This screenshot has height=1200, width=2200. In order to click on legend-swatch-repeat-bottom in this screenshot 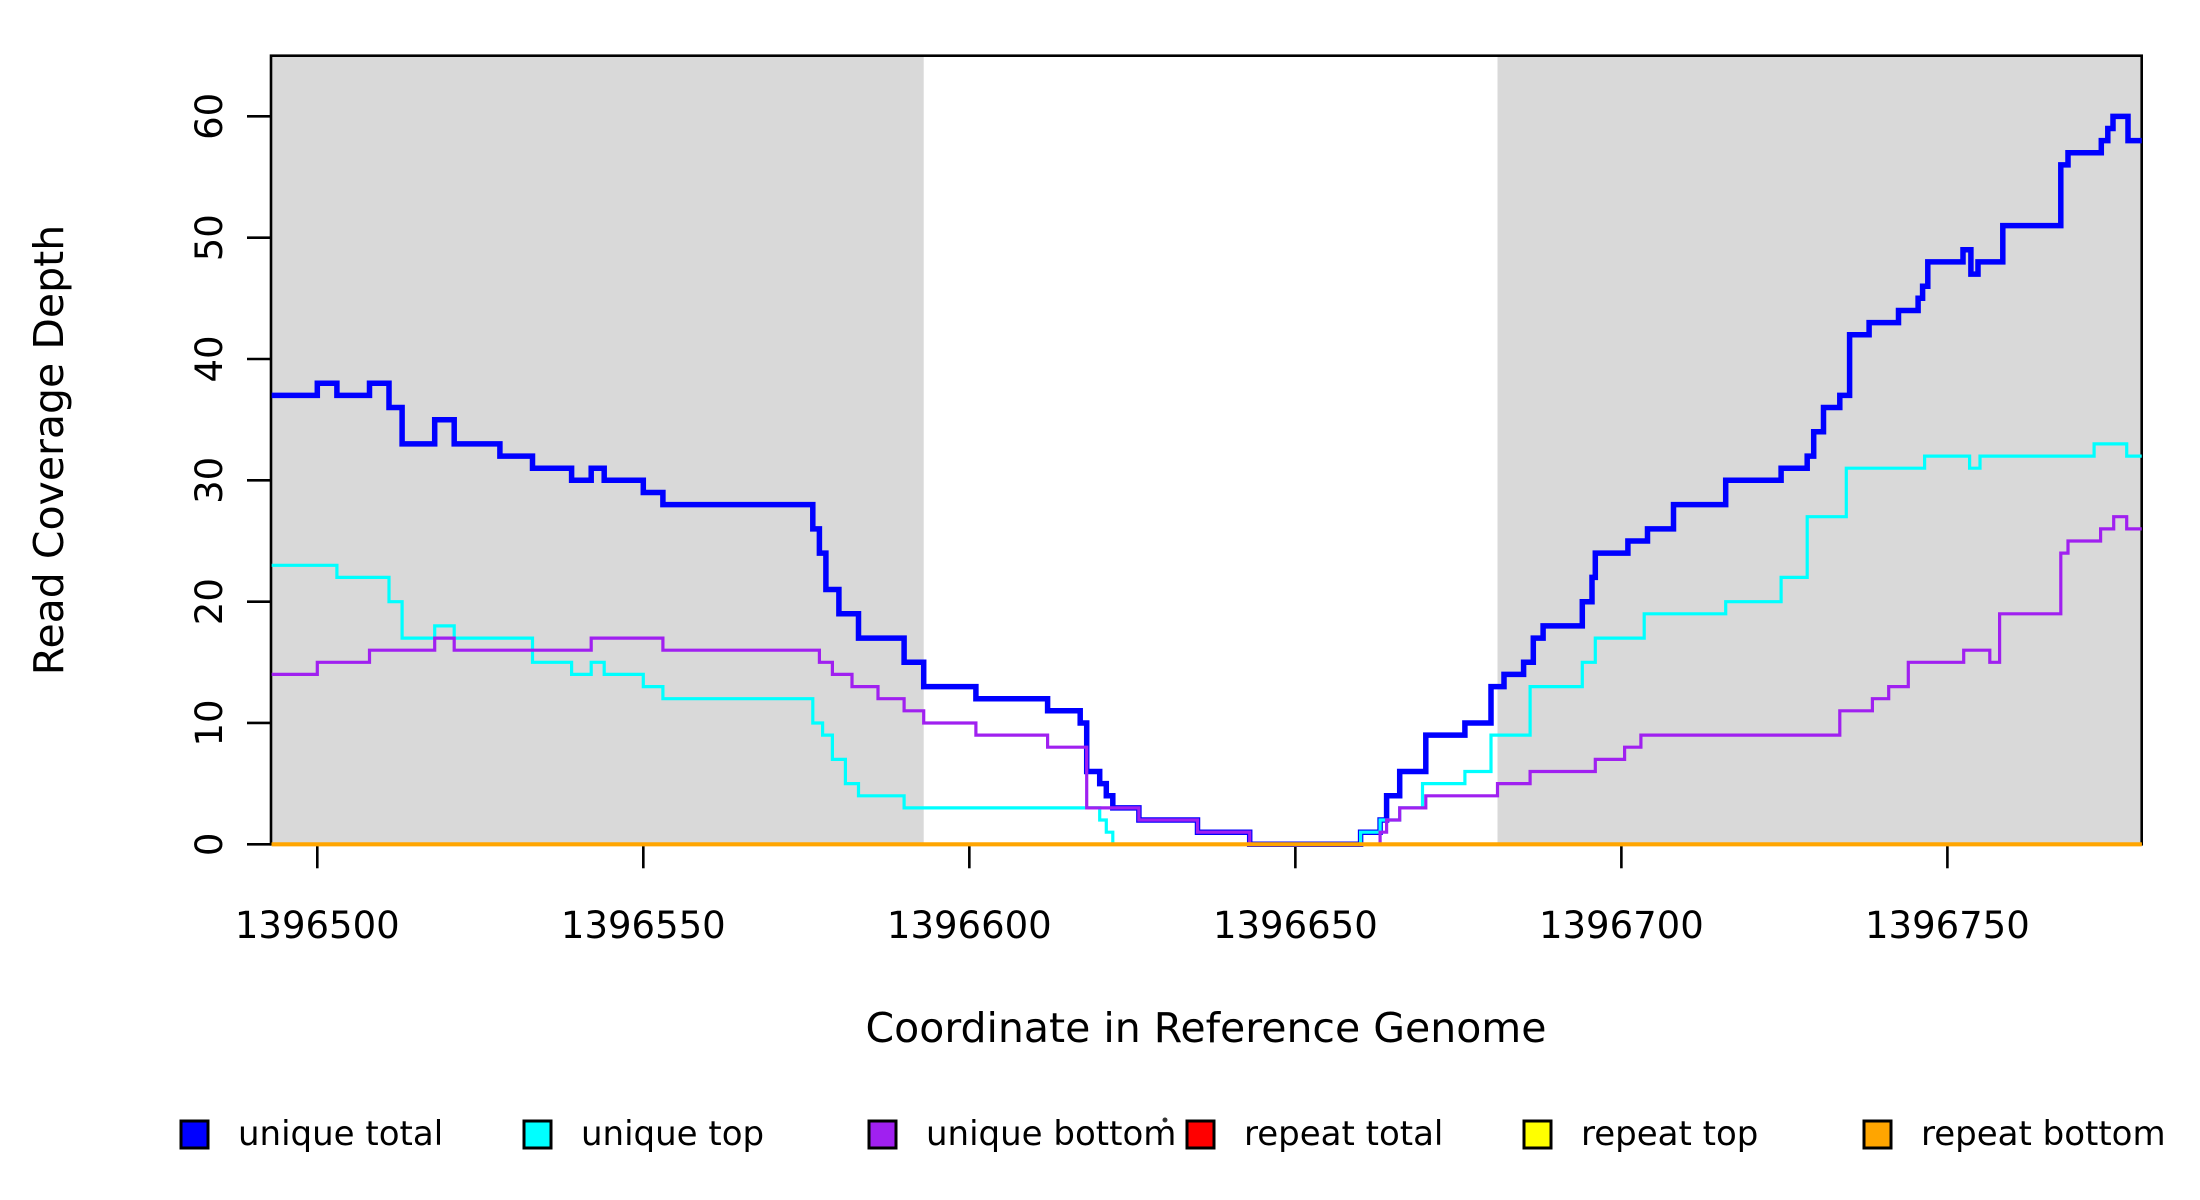, I will do `click(1877, 1134)`.